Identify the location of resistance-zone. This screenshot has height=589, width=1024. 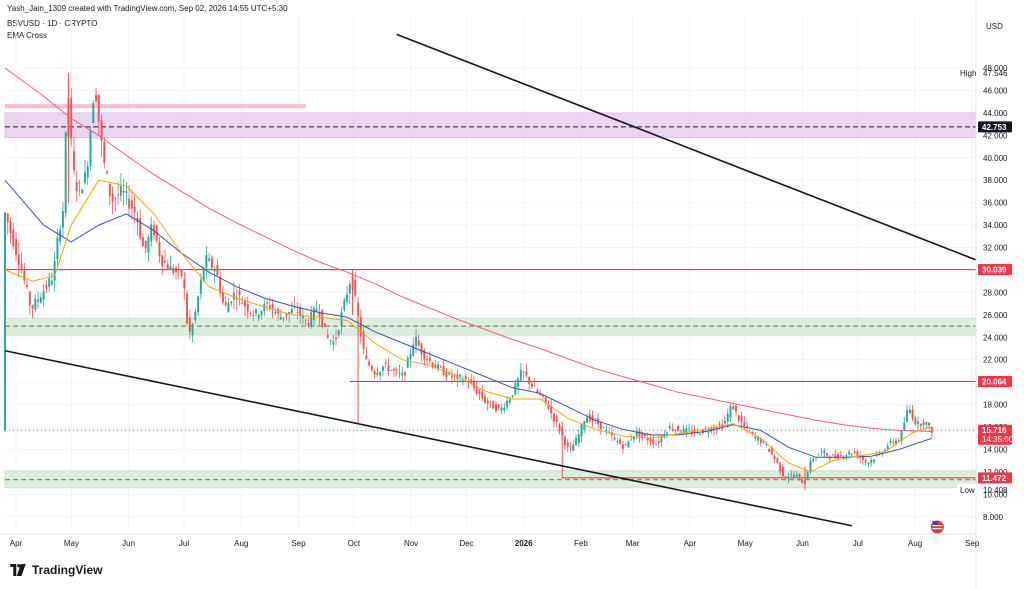
(490, 125).